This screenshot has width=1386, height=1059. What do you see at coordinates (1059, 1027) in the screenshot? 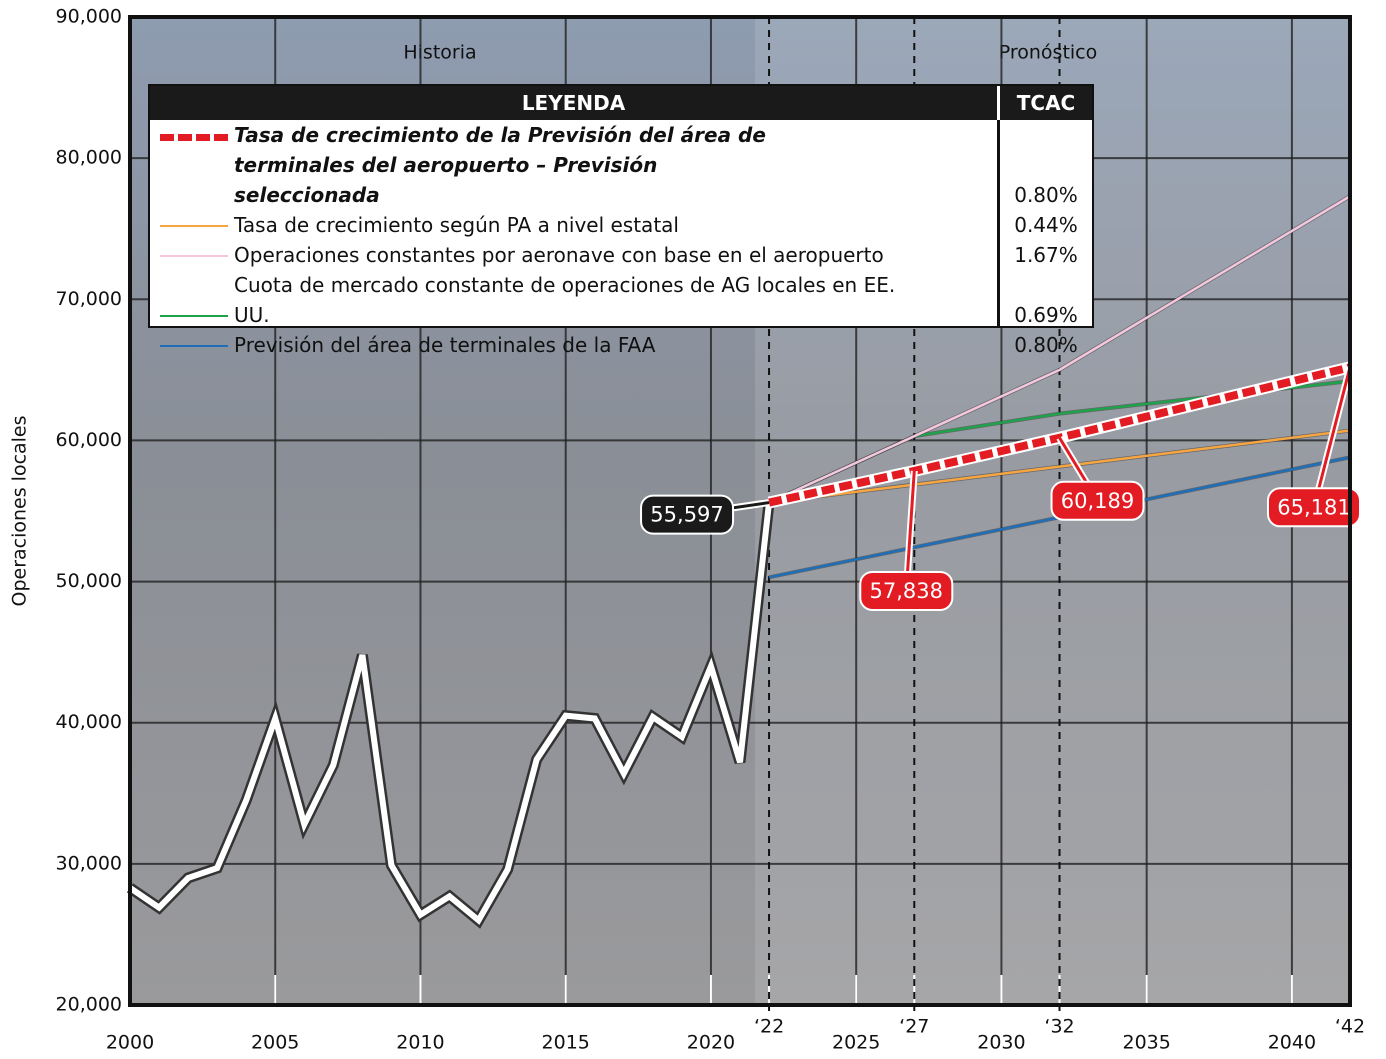
I see `x-tick-label: ‘32` at bounding box center [1059, 1027].